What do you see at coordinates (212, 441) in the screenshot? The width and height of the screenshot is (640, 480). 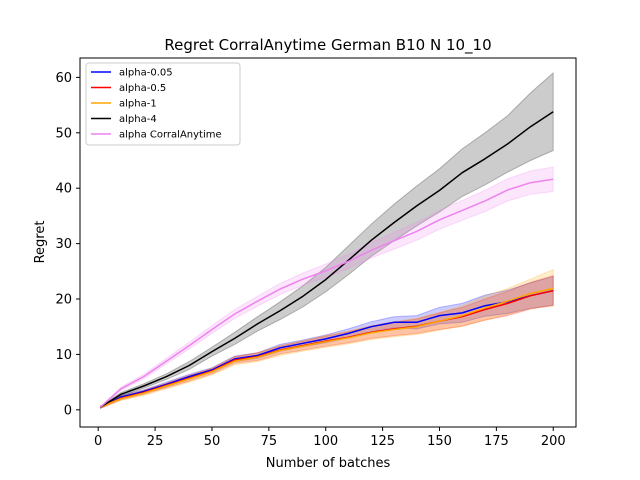 I see `x-tick-label-2: 50` at bounding box center [212, 441].